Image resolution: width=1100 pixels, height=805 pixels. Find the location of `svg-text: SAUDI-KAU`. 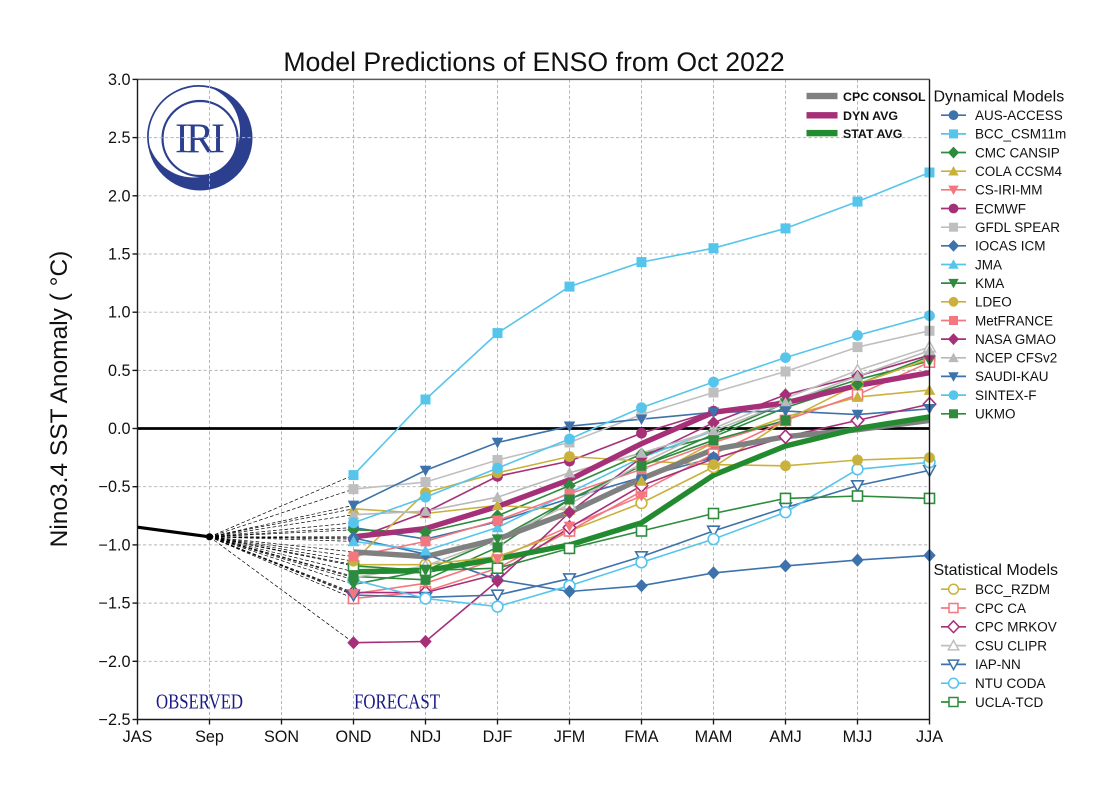

svg-text: SAUDI-KAU is located at coordinates (1012, 376).